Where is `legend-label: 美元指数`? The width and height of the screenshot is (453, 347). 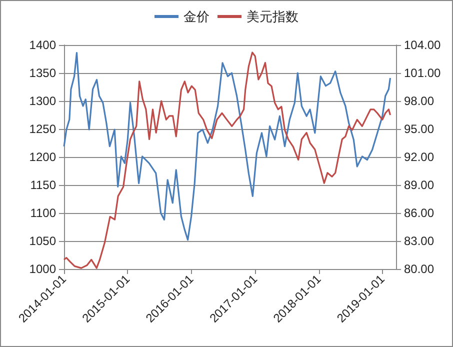
legend-label: 美元指数 is located at coordinates (272, 16).